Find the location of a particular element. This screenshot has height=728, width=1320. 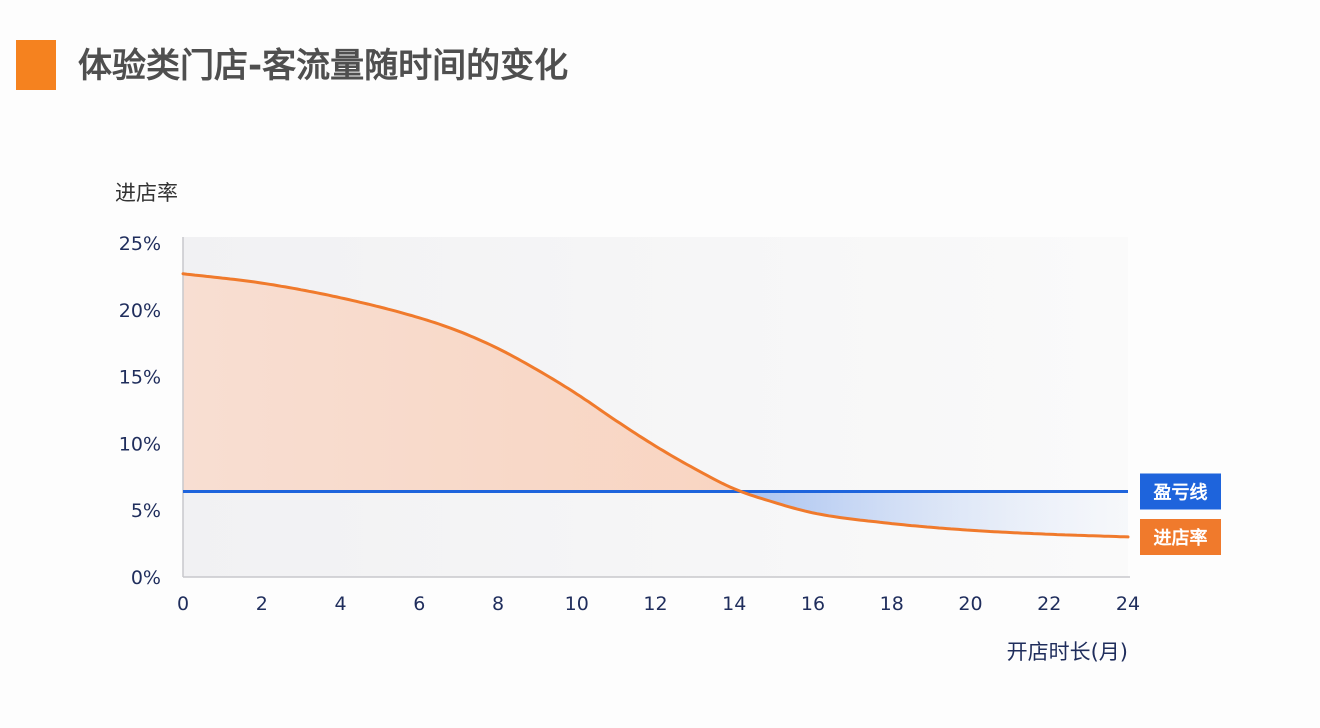

x-tick-label: 4 is located at coordinates (340, 604).